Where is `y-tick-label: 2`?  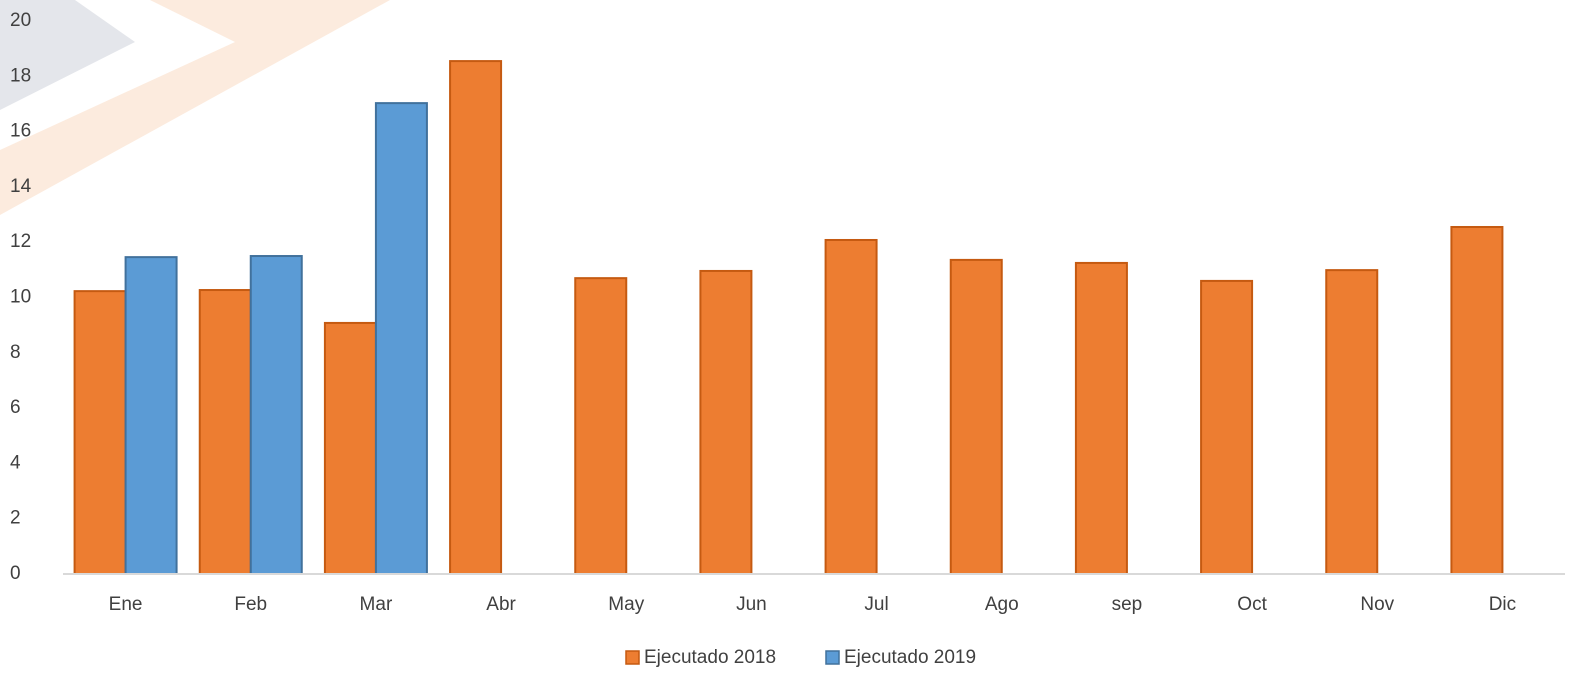
y-tick-label: 2 is located at coordinates (15, 518).